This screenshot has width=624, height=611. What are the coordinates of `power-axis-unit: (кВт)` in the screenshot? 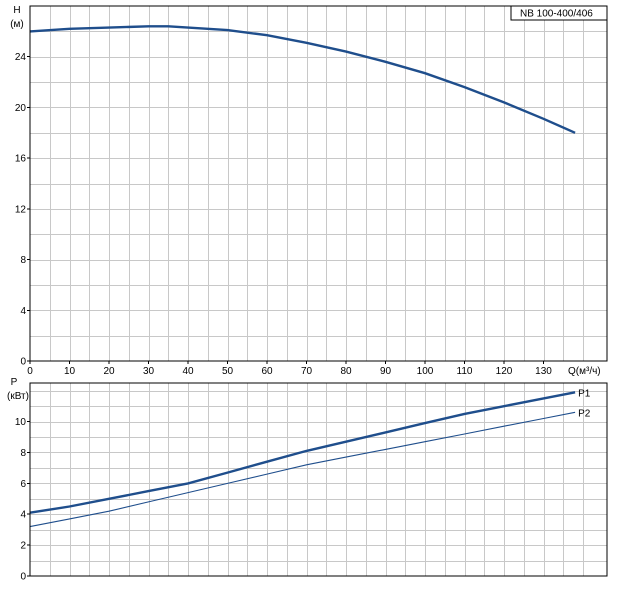 It's located at (18, 396).